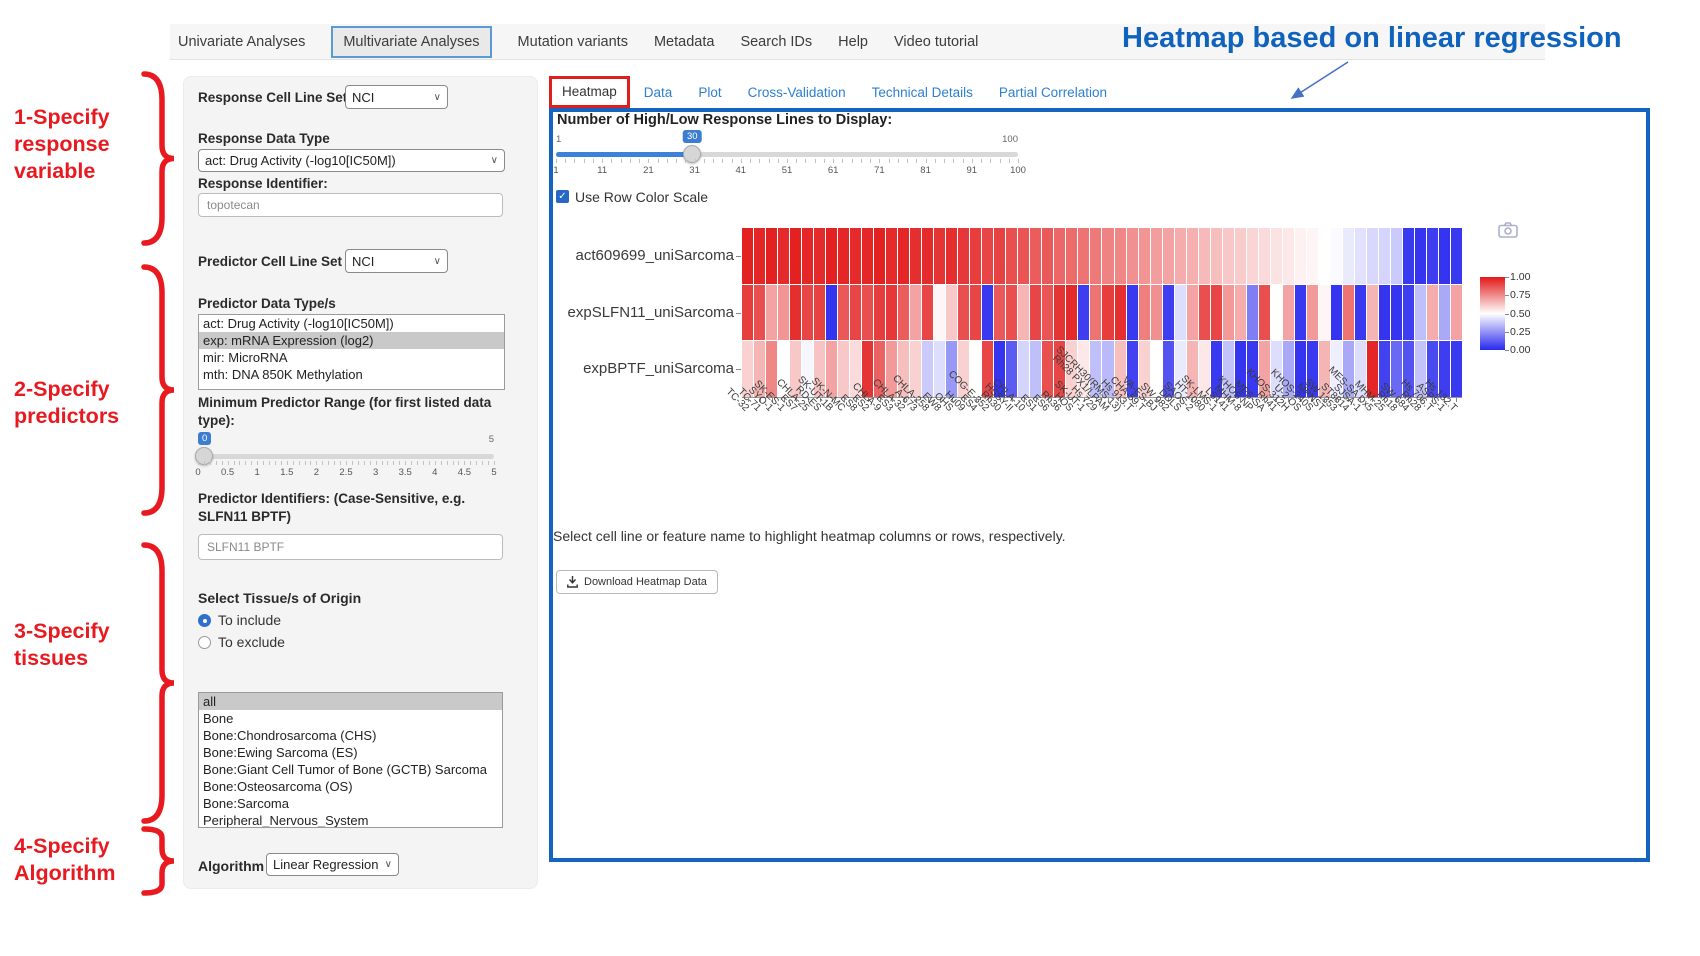  Describe the element at coordinates (351, 340) in the screenshot. I see `data-type-option-exp-mrna-expression-log2: exp: mRNA Expression (log2)` at that location.